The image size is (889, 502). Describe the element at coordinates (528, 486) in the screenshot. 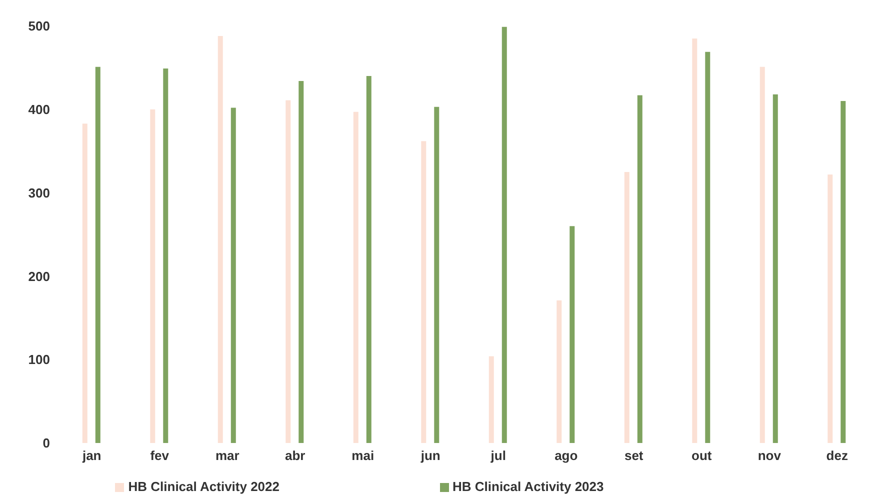

I see `legend-label: HB Clinical Activity 2023` at that location.